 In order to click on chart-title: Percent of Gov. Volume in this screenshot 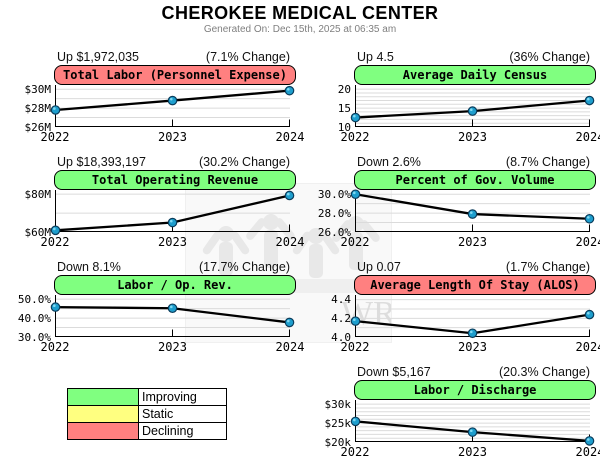, I will do `click(475, 180)`.